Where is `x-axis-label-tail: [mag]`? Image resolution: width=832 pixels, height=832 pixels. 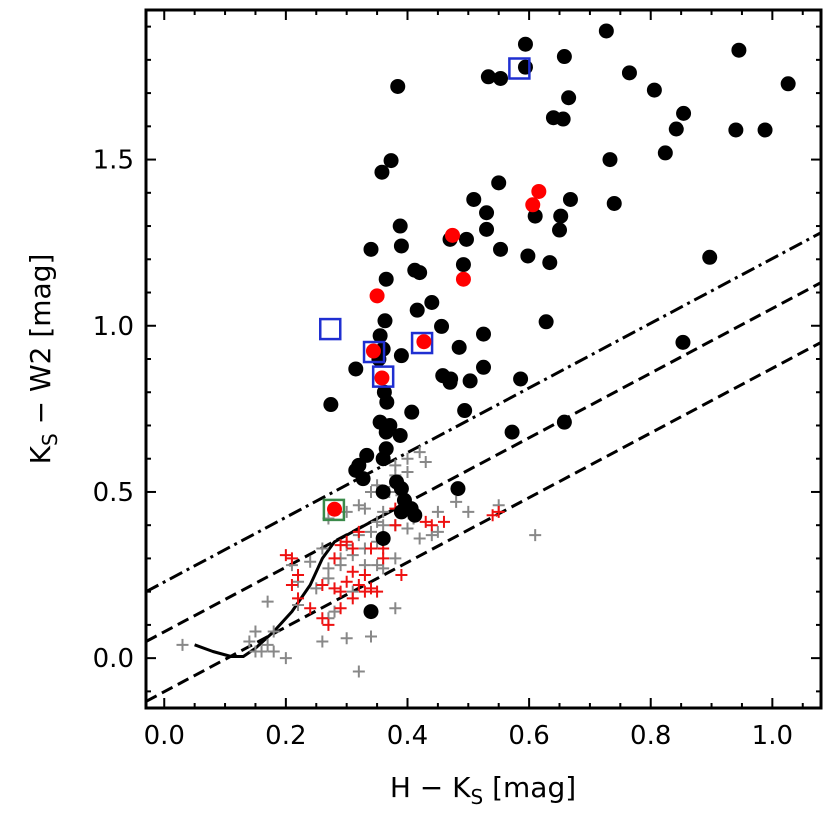
x-axis-label-tail: [mag] is located at coordinates (529, 787).